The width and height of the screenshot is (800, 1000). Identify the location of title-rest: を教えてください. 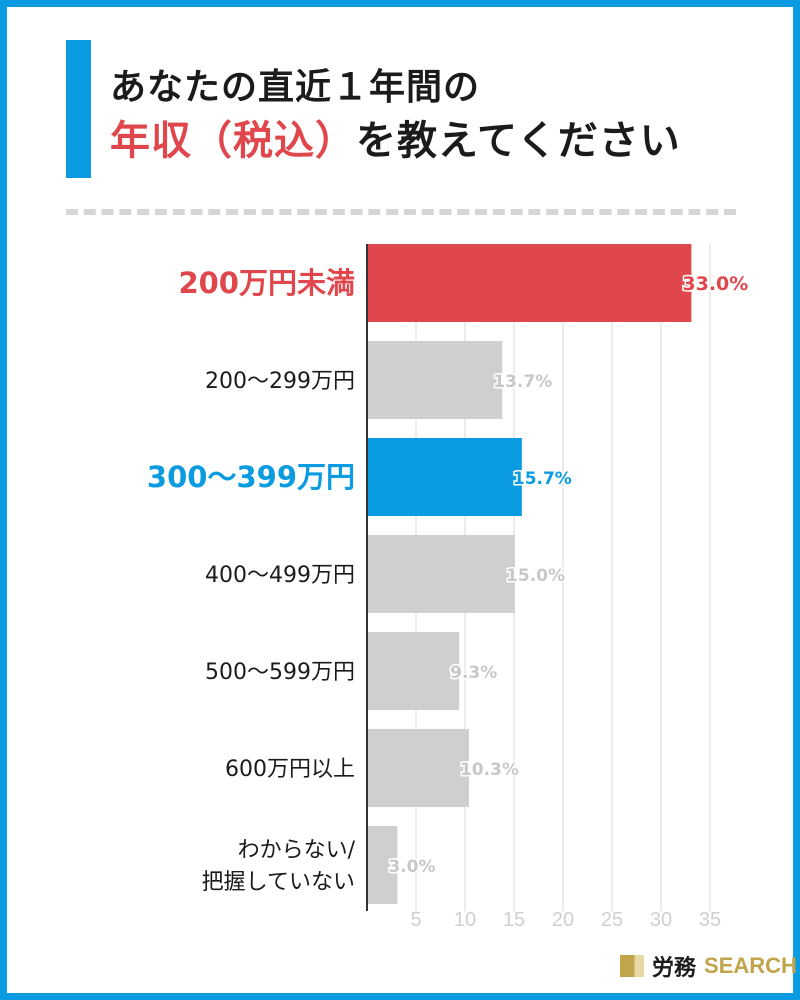
(518, 141).